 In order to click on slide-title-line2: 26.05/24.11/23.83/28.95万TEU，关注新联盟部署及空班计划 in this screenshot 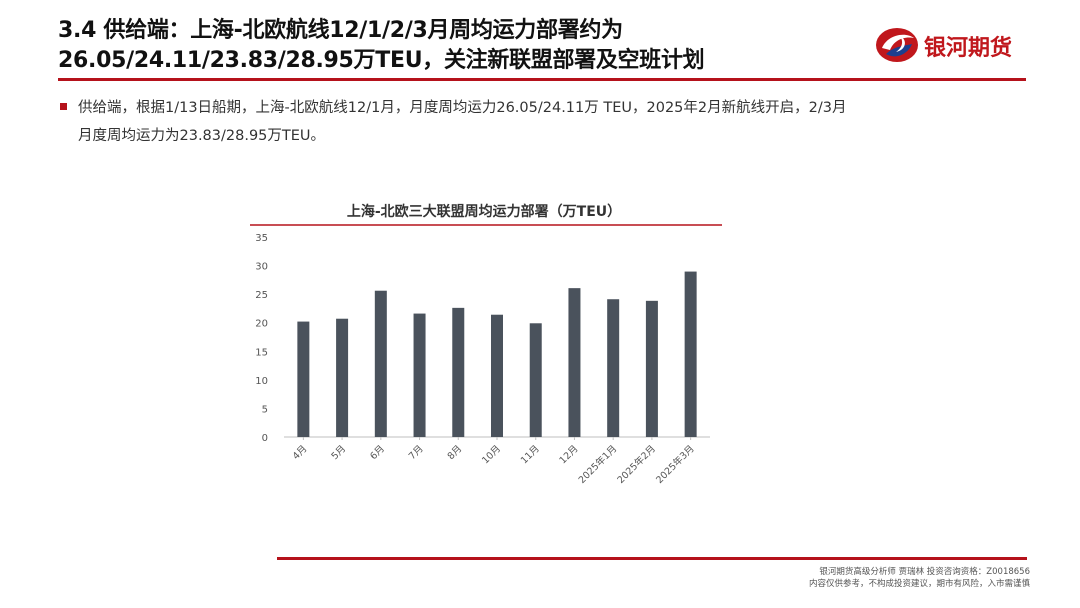, I will do `click(381, 60)`.